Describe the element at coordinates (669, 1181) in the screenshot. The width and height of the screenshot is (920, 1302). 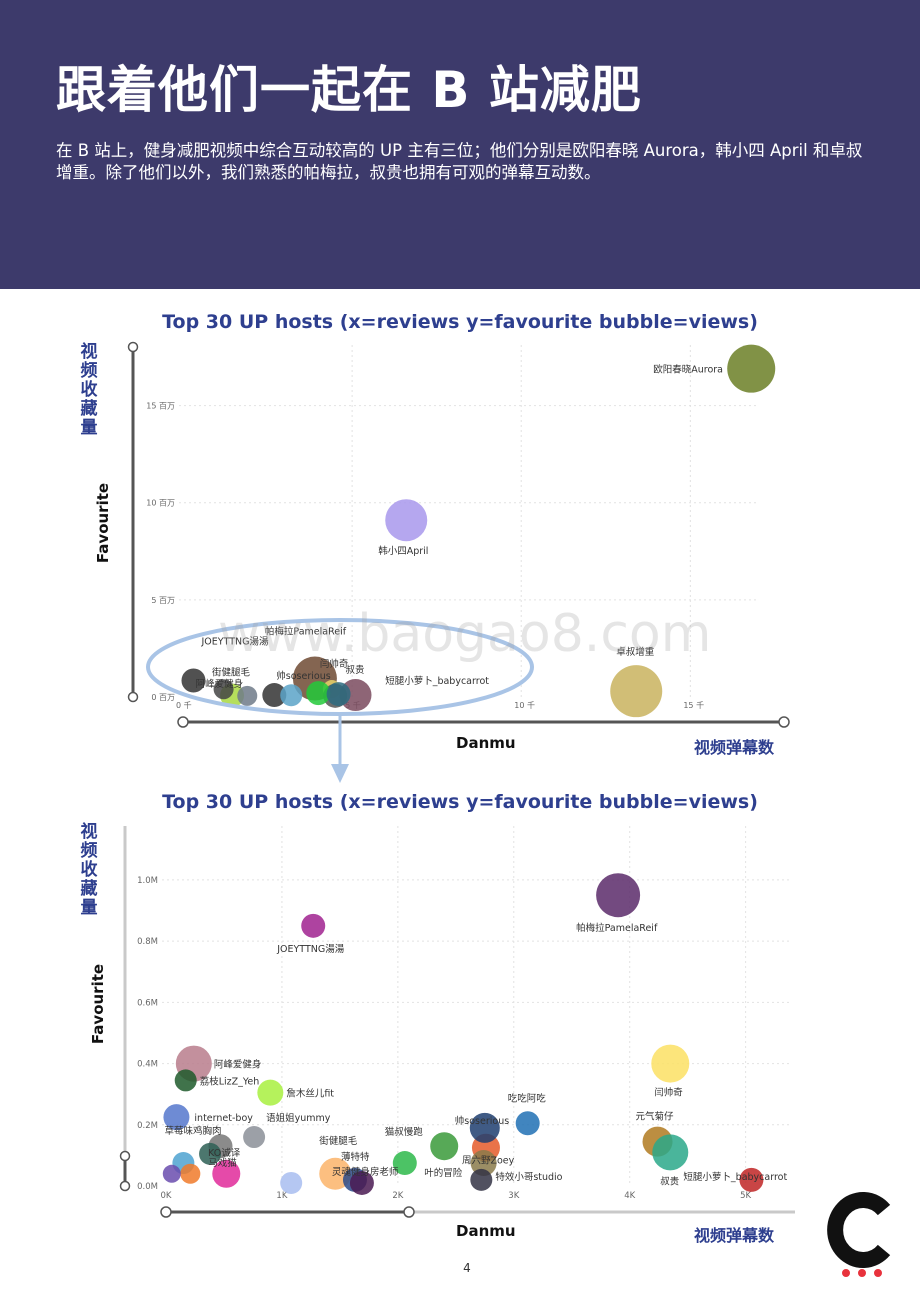
I see `chart2-bubble-label: 叔贵` at that location.